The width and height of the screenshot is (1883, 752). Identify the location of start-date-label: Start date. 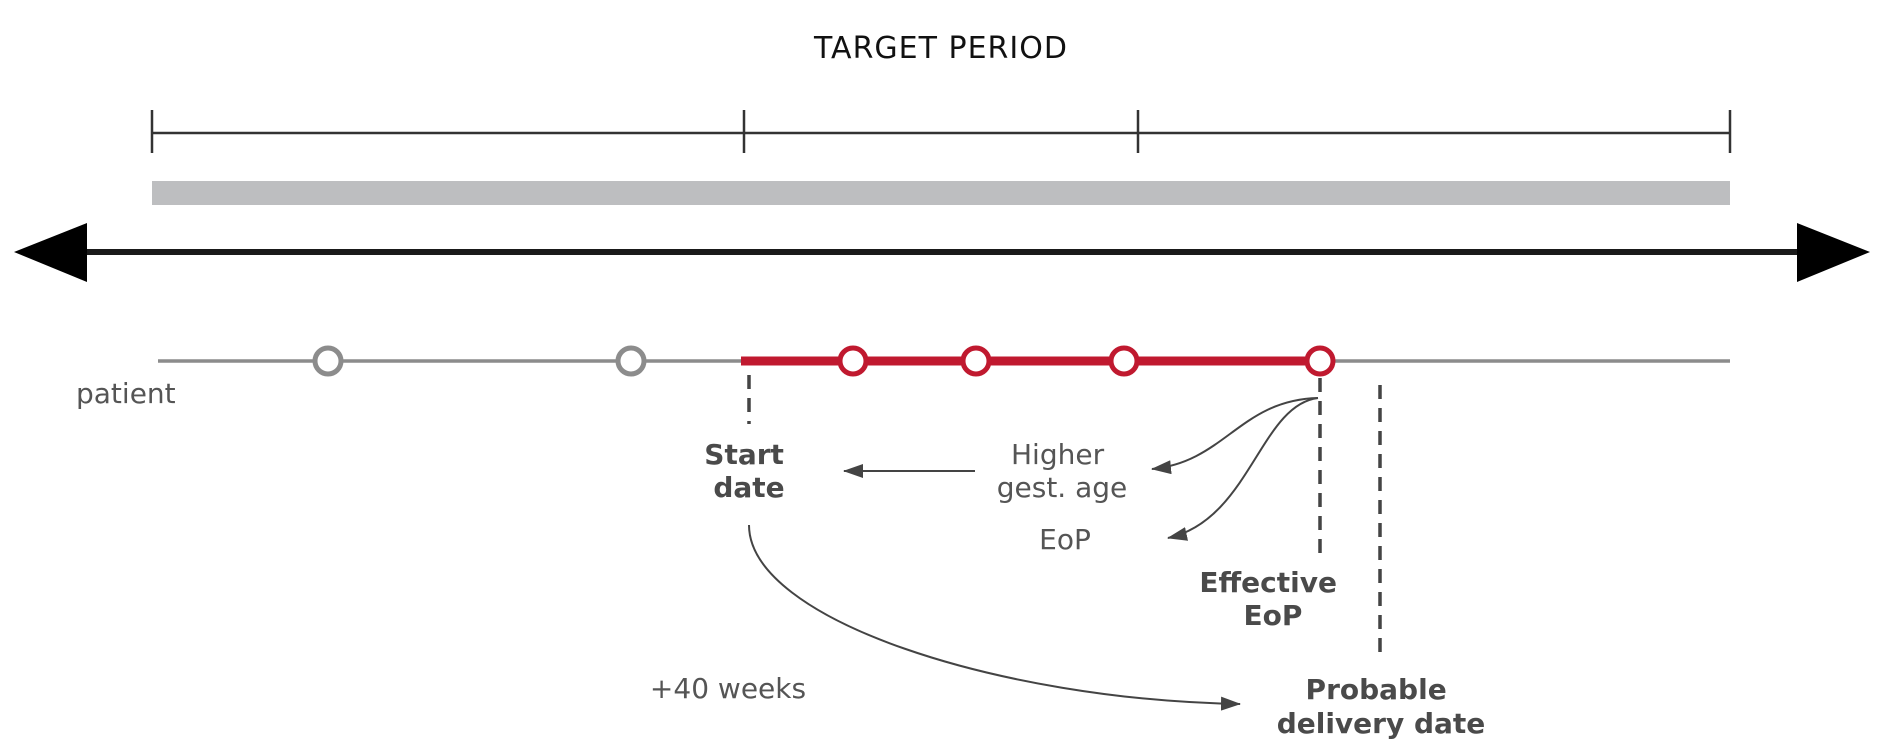
(748, 471).